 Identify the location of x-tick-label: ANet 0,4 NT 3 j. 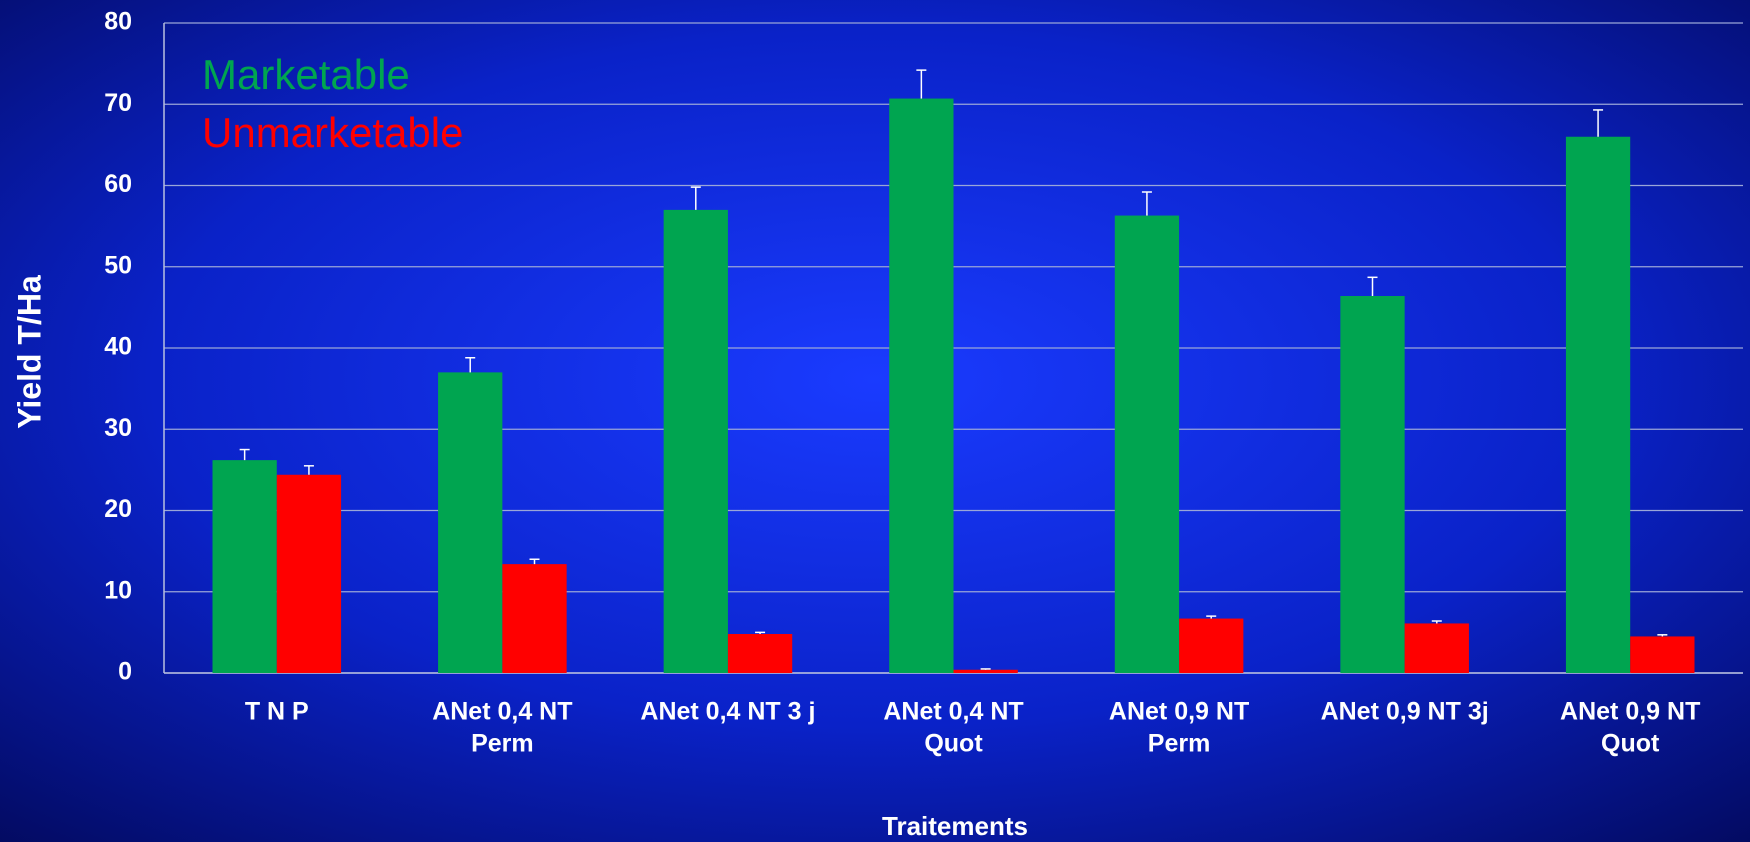
(727, 712).